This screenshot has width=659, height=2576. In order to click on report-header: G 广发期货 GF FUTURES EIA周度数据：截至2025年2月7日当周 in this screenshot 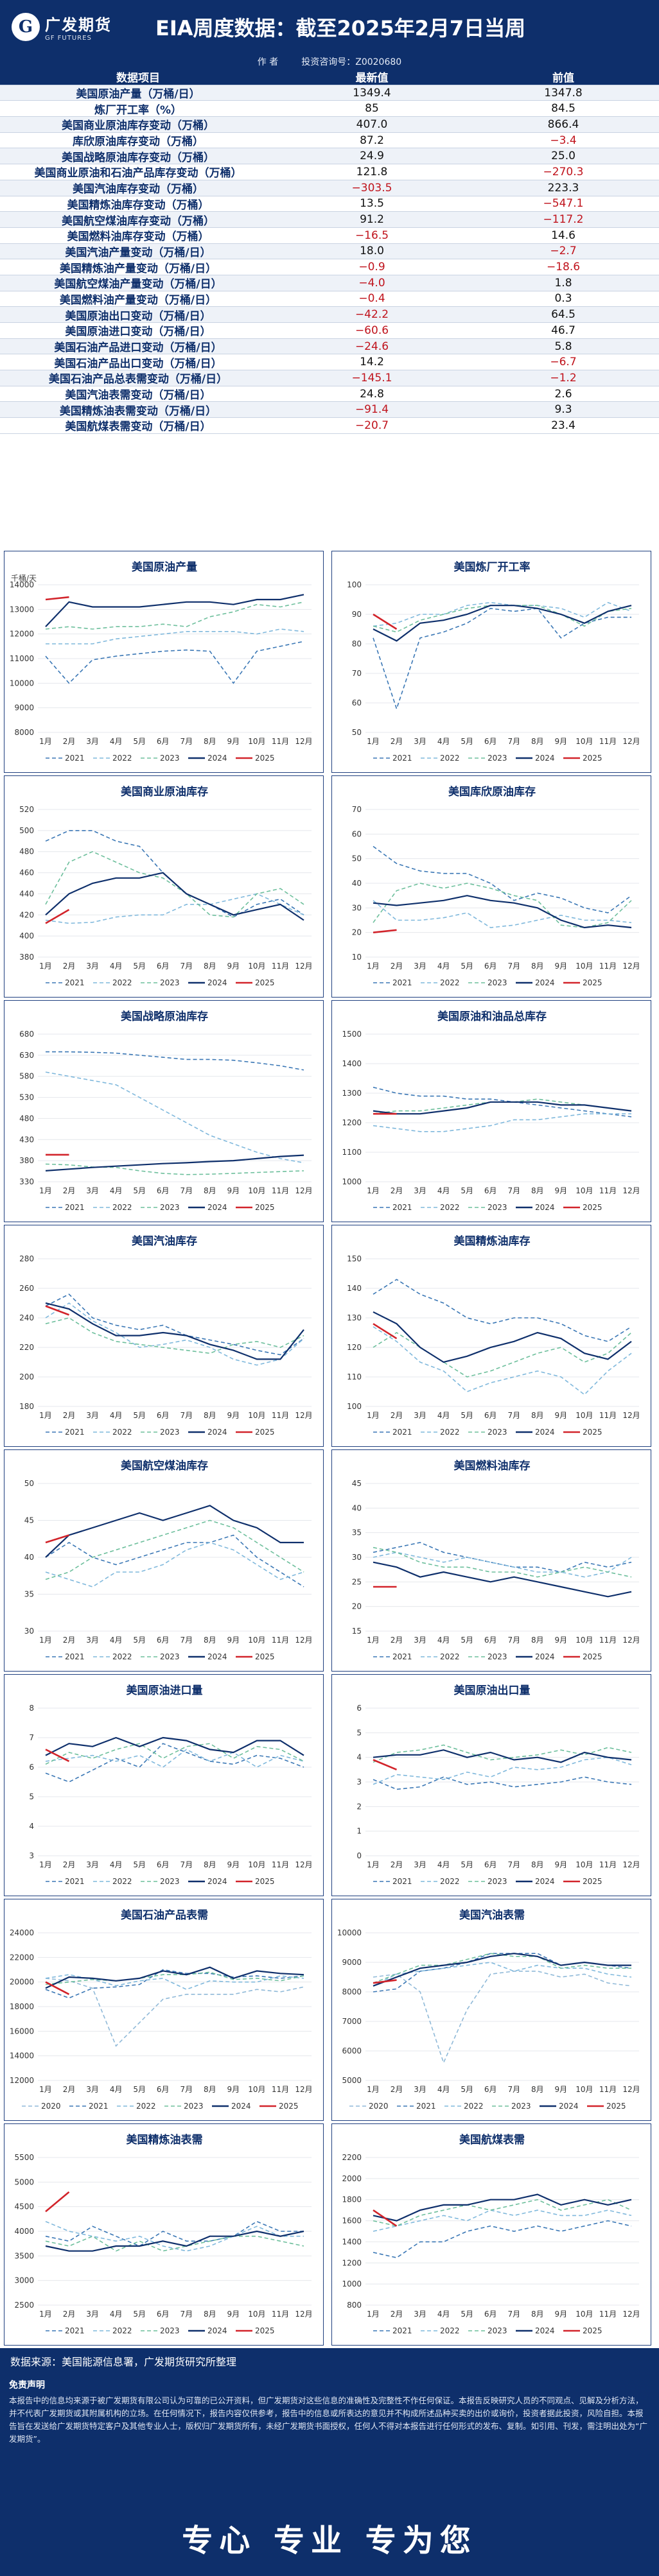, I will do `click(329, 27)`.